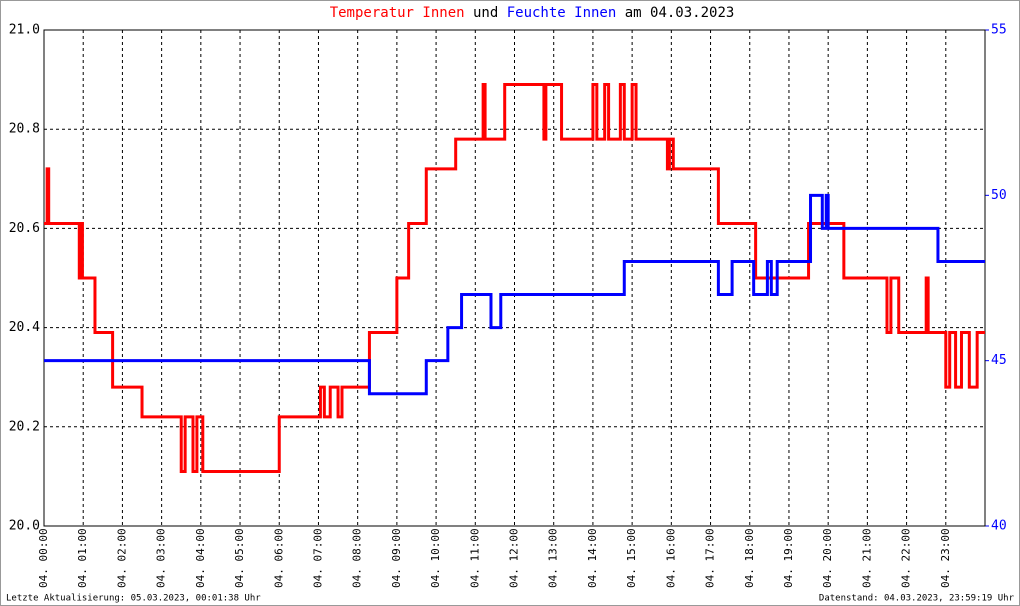 This screenshot has width=1020, height=606. Describe the element at coordinates (917, 599) in the screenshot. I see `footer-right: Datenstand: 04.03.2023, 23:59:19 Uhr` at that location.